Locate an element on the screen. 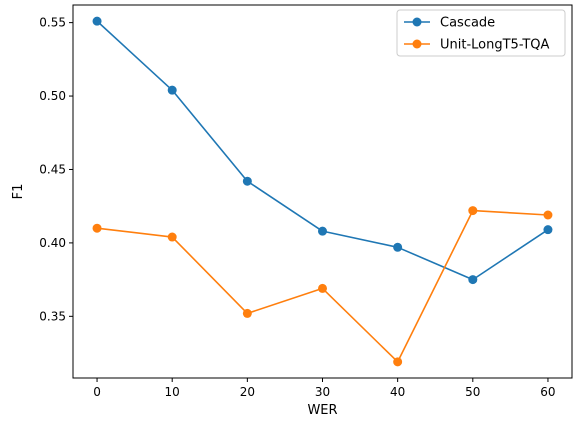 The height and width of the screenshot is (423, 581). x-tick-label: 20 is located at coordinates (247, 392).